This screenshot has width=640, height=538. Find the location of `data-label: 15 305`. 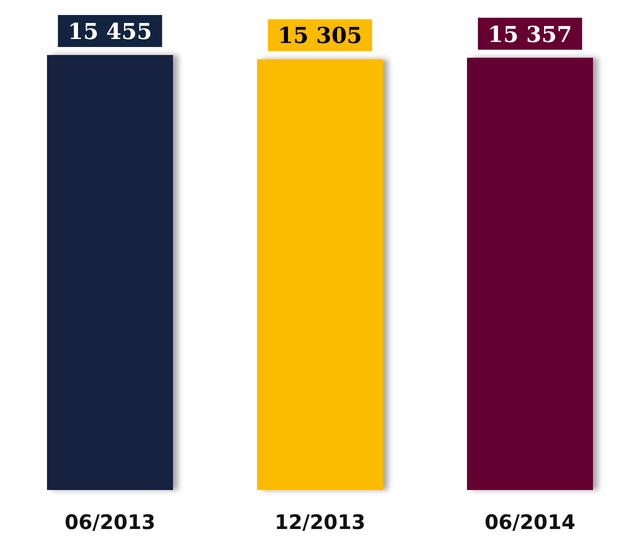

data-label: 15 305 is located at coordinates (320, 36).